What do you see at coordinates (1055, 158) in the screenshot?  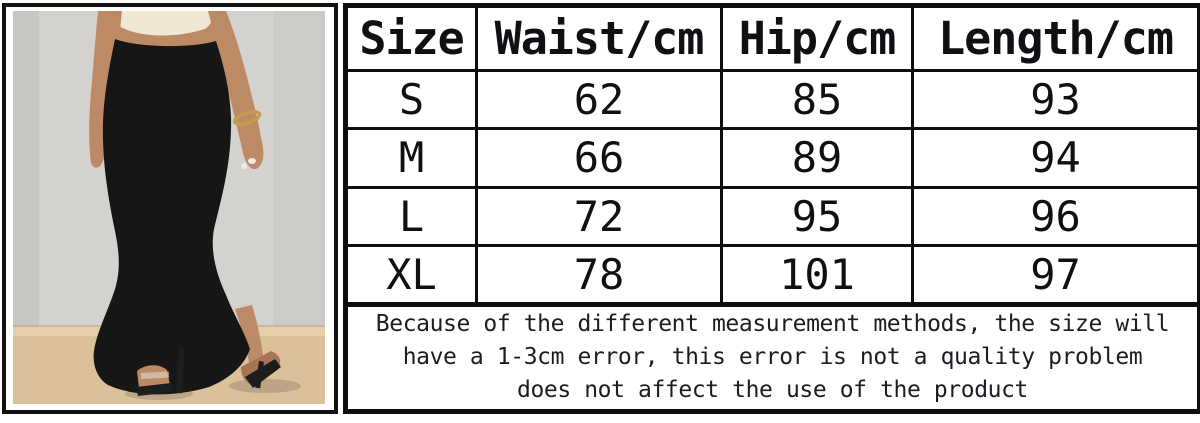 I see `length-cell: 94` at bounding box center [1055, 158].